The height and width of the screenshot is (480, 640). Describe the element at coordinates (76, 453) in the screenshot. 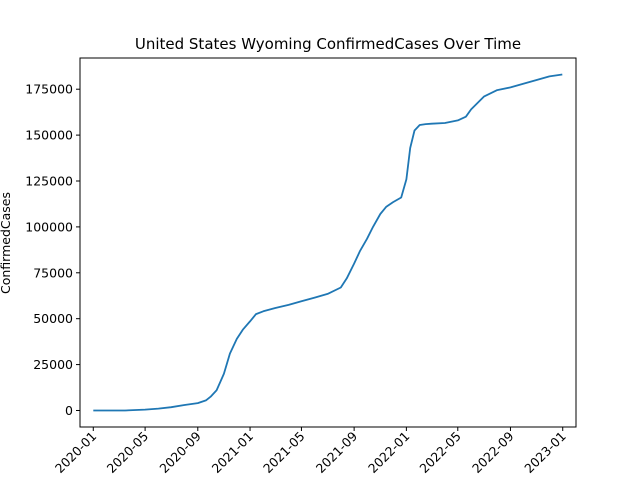

I see `x-tick-label: 2020-01` at that location.